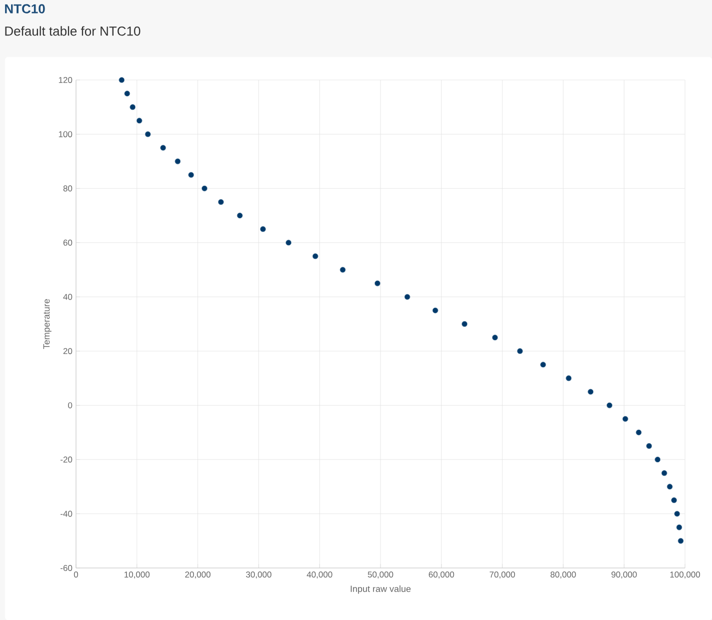 The image size is (712, 620). I want to click on y-tick-label: 40, so click(67, 297).